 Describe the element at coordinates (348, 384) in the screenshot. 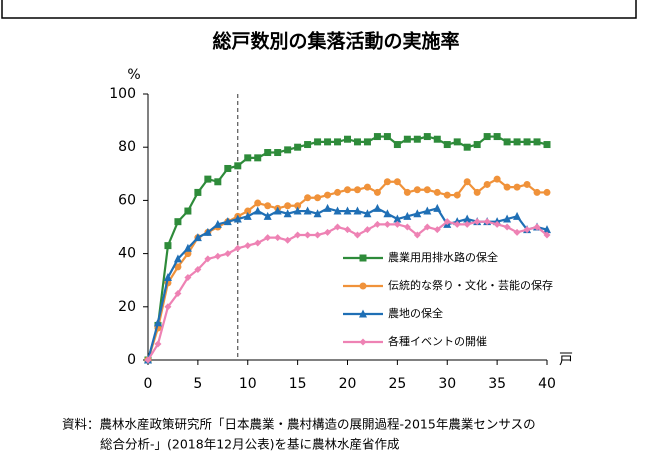

I see `x-tick-label: 20` at that location.